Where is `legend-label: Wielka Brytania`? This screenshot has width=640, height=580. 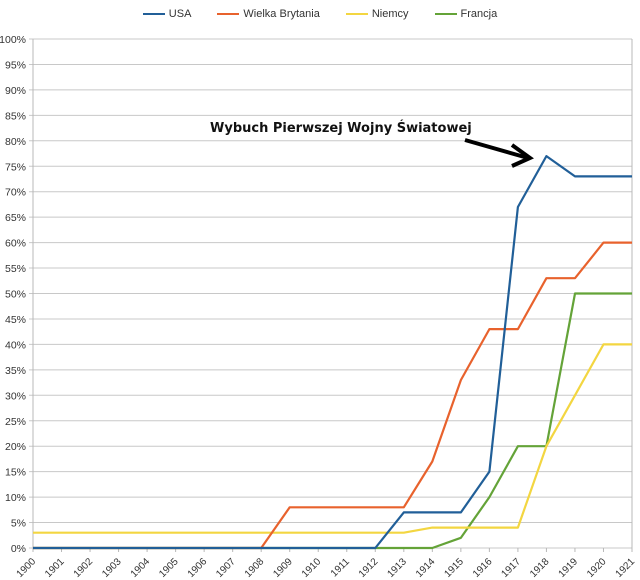
legend-label: Wielka Brytania is located at coordinates (281, 14).